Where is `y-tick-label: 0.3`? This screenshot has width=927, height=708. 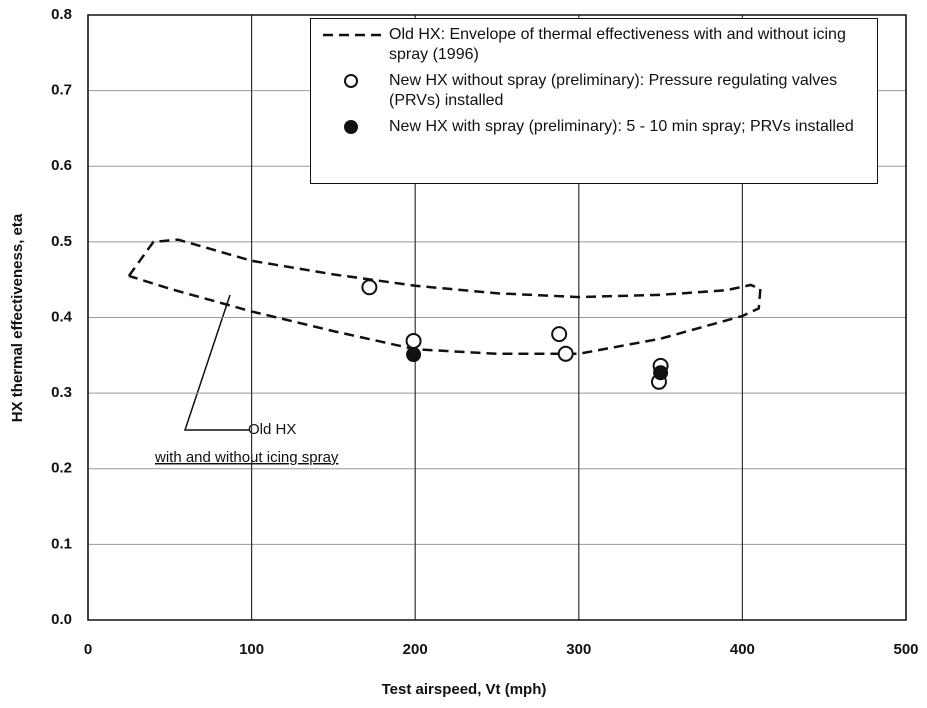
y-tick-label: 0.3 is located at coordinates (61, 392).